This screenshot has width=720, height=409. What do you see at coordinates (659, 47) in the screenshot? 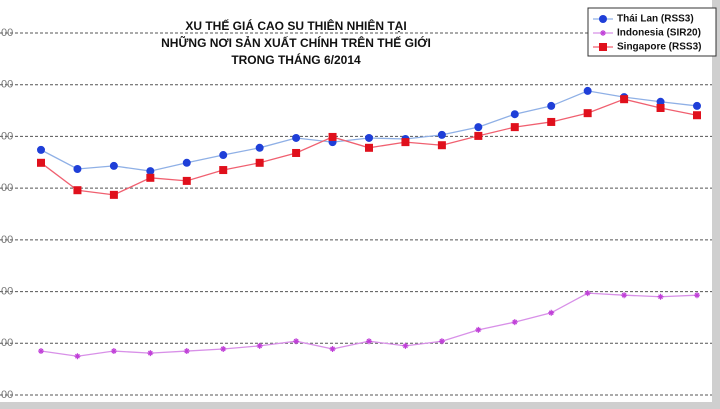
I see `legend-label: Singapore (RSS3)` at bounding box center [659, 47].